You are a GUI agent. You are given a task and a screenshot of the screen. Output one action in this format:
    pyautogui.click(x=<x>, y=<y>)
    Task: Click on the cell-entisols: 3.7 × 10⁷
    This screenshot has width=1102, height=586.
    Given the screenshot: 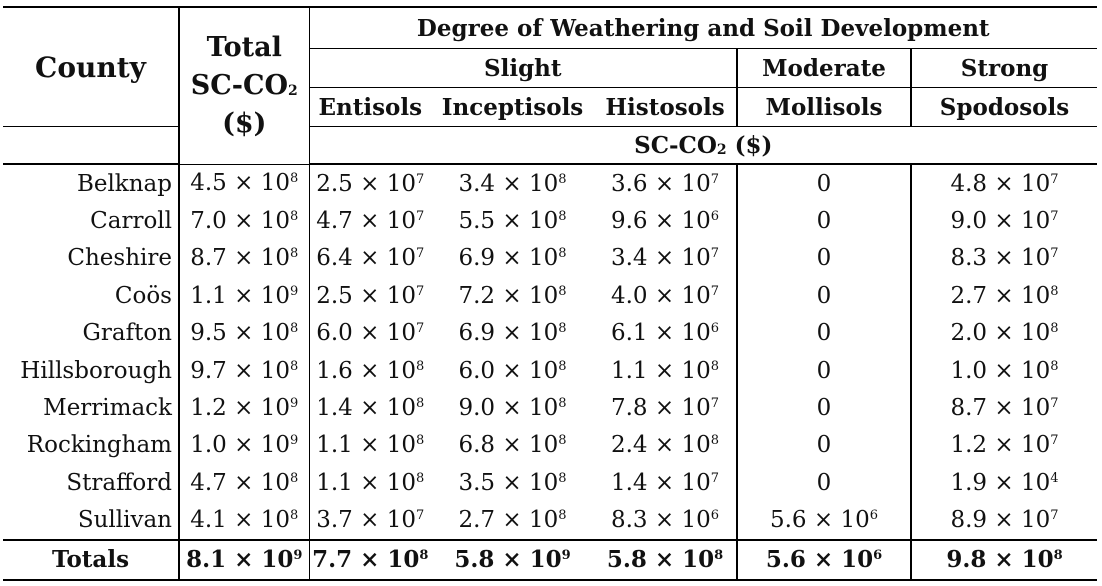 What is the action you would take?
    pyautogui.click(x=370, y=521)
    